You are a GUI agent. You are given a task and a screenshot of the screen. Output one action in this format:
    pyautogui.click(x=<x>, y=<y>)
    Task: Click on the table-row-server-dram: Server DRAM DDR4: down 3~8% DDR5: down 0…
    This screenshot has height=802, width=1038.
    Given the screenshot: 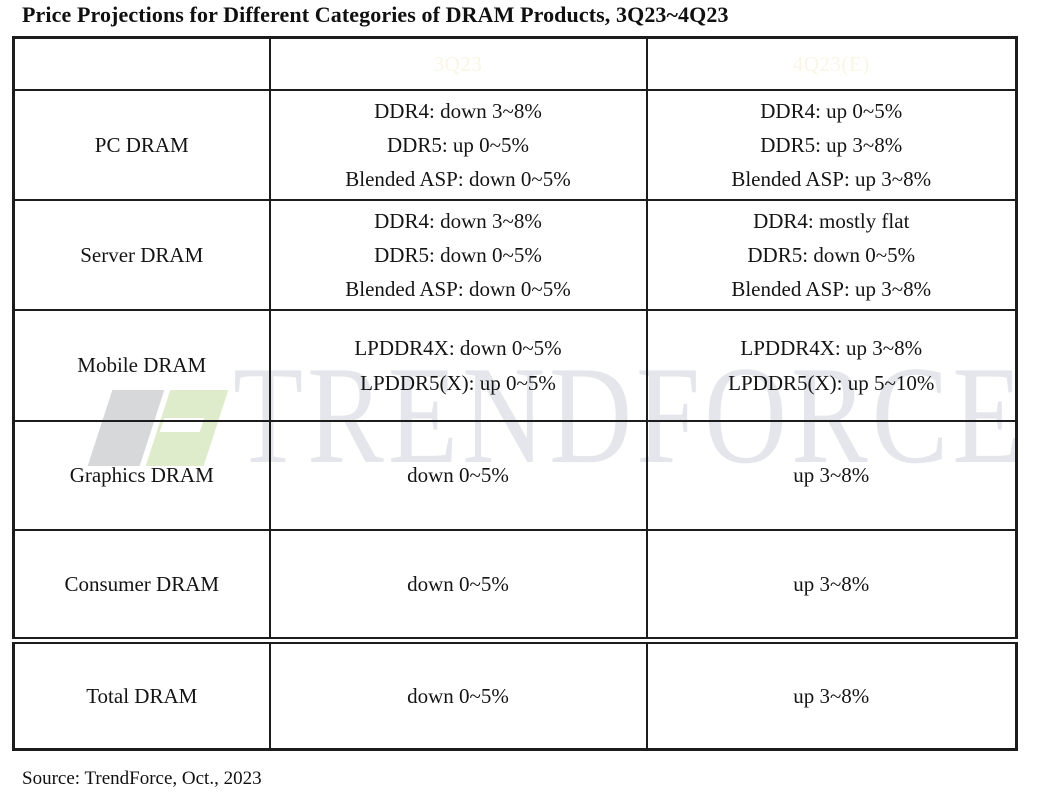 What is the action you would take?
    pyautogui.click(x=515, y=255)
    